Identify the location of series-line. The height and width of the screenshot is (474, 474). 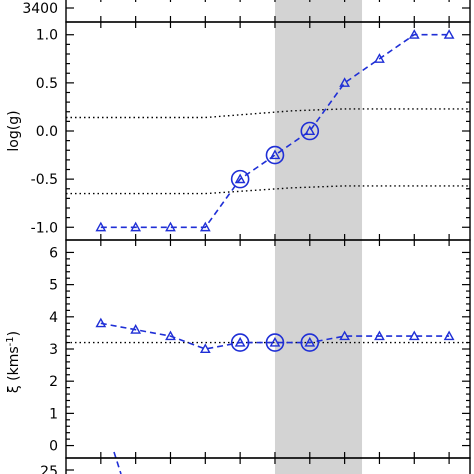
(275, 336).